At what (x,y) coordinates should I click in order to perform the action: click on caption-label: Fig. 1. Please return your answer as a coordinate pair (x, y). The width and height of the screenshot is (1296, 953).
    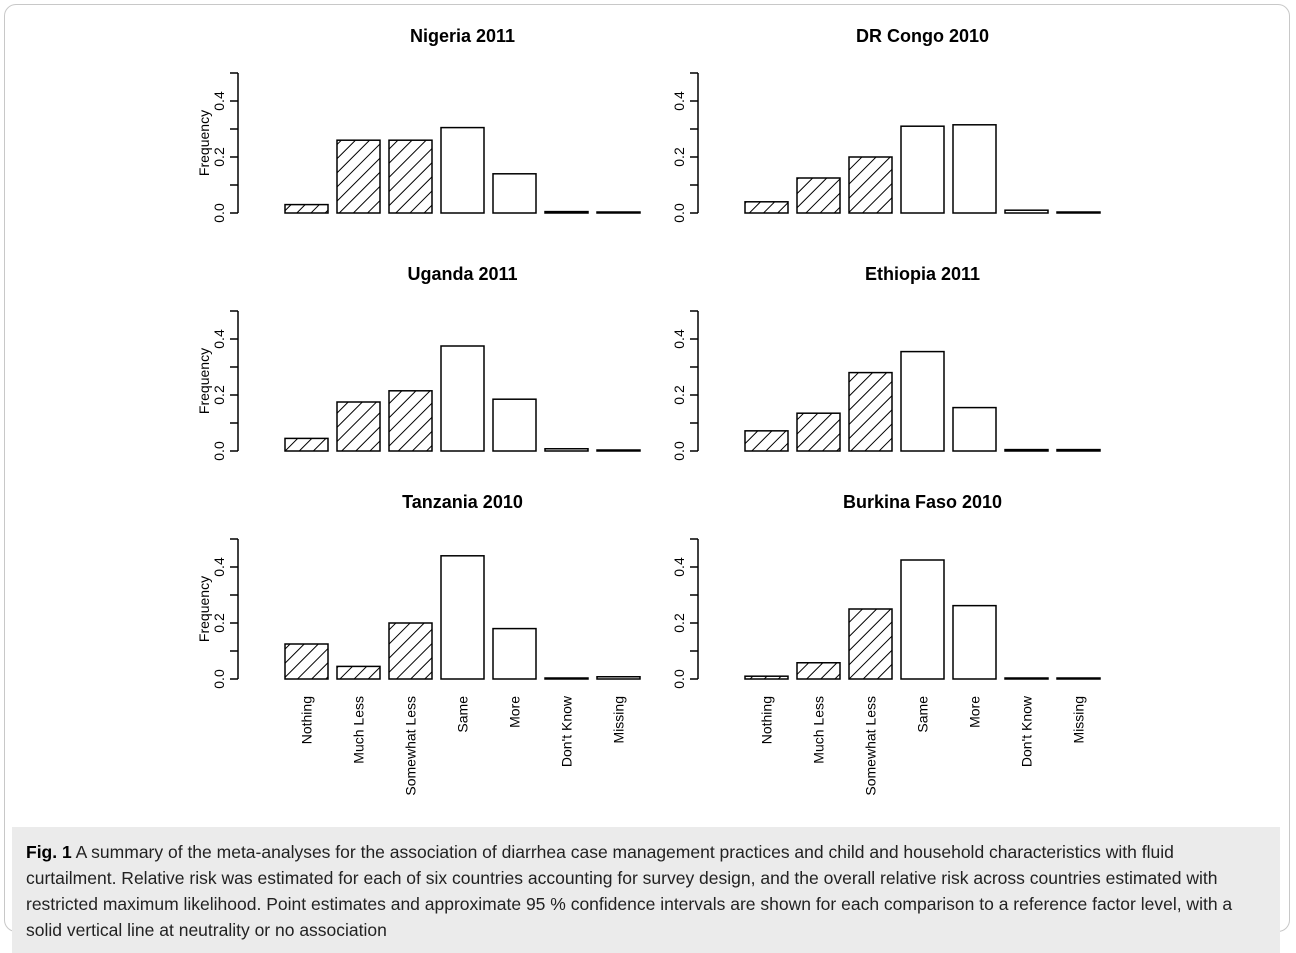
    Looking at the image, I should click on (49, 852).